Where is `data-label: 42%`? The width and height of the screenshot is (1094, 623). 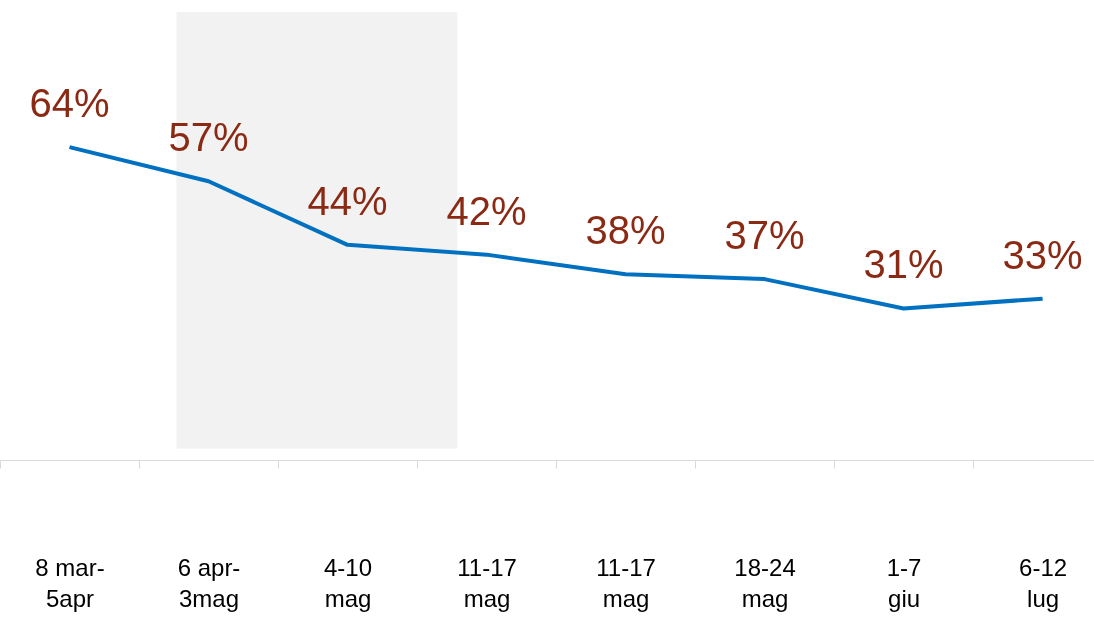 data-label: 42% is located at coordinates (486, 210).